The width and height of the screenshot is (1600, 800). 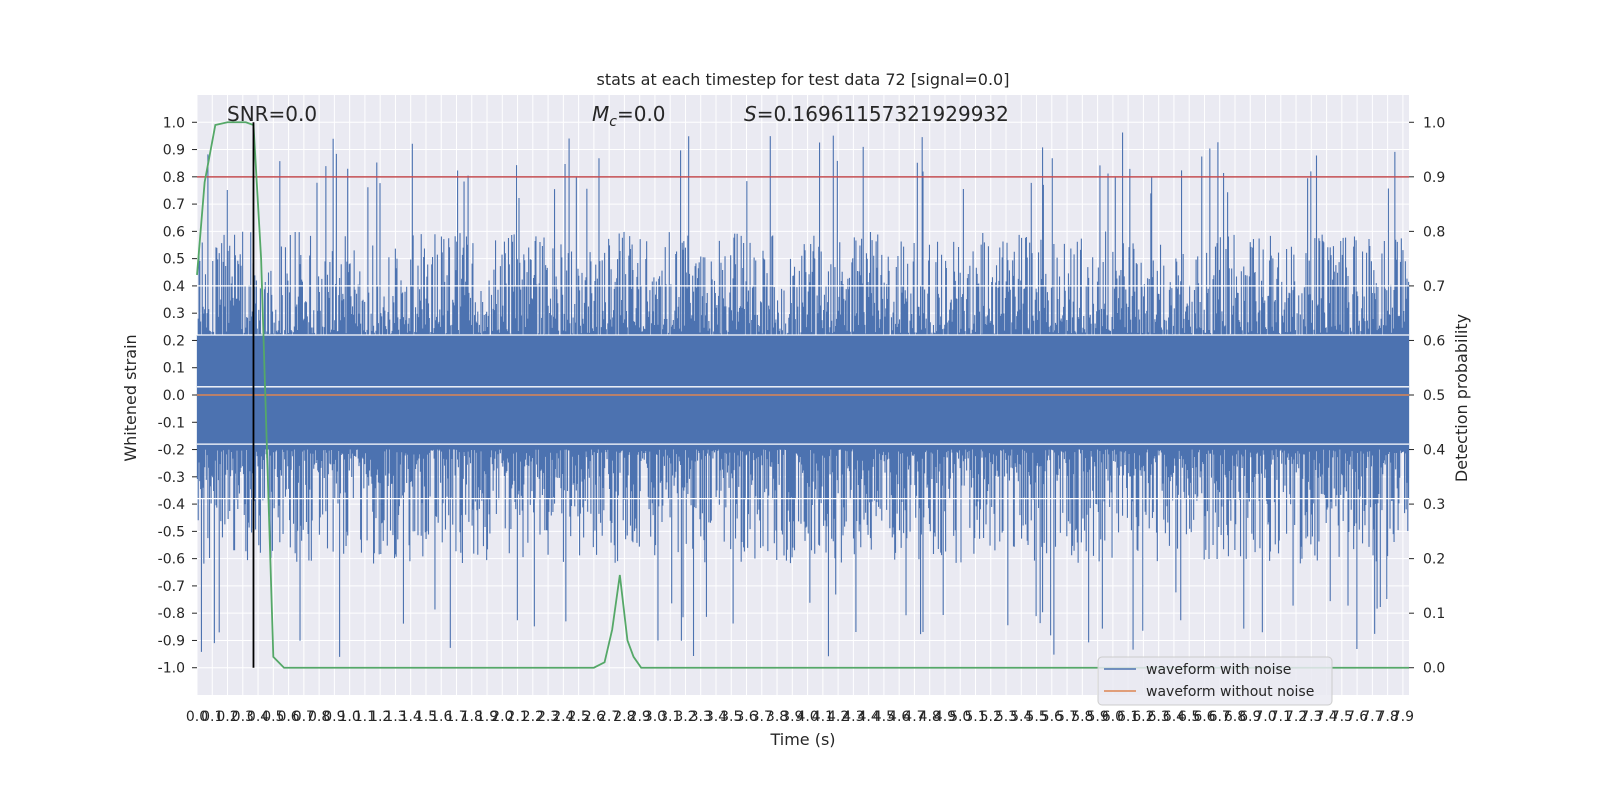 What do you see at coordinates (701, 717) in the screenshot?
I see `x-tick-label: 3.3` at bounding box center [701, 717].